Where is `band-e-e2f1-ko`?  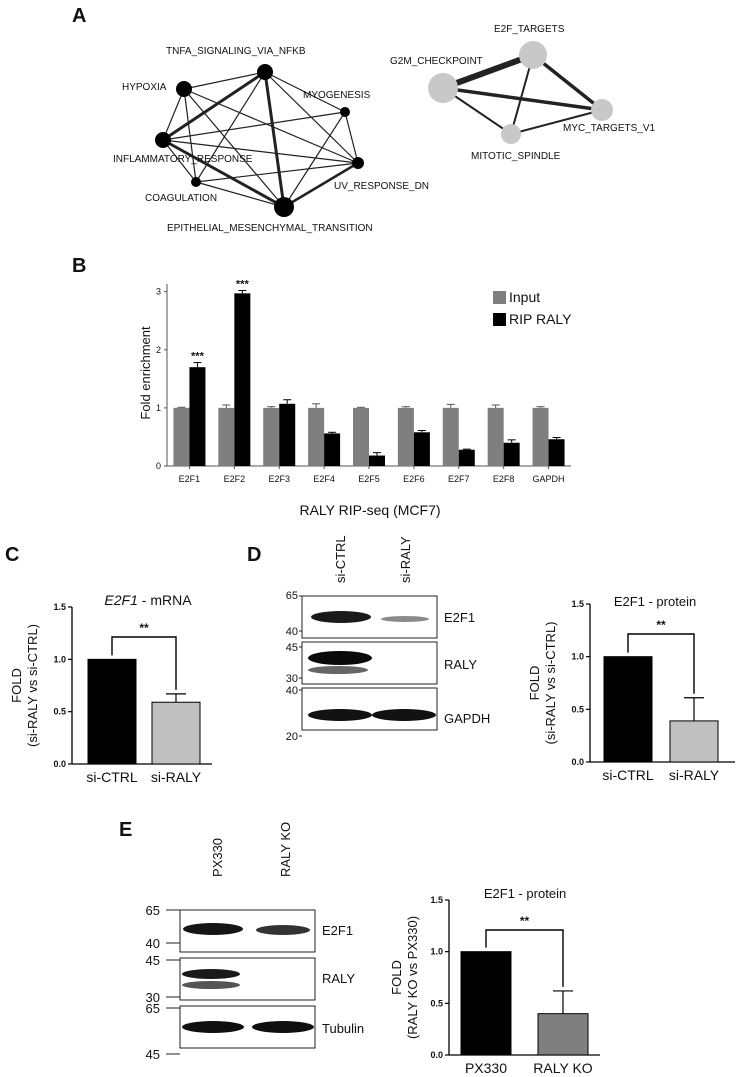
band-e-e2f1-ko is located at coordinates (283, 930).